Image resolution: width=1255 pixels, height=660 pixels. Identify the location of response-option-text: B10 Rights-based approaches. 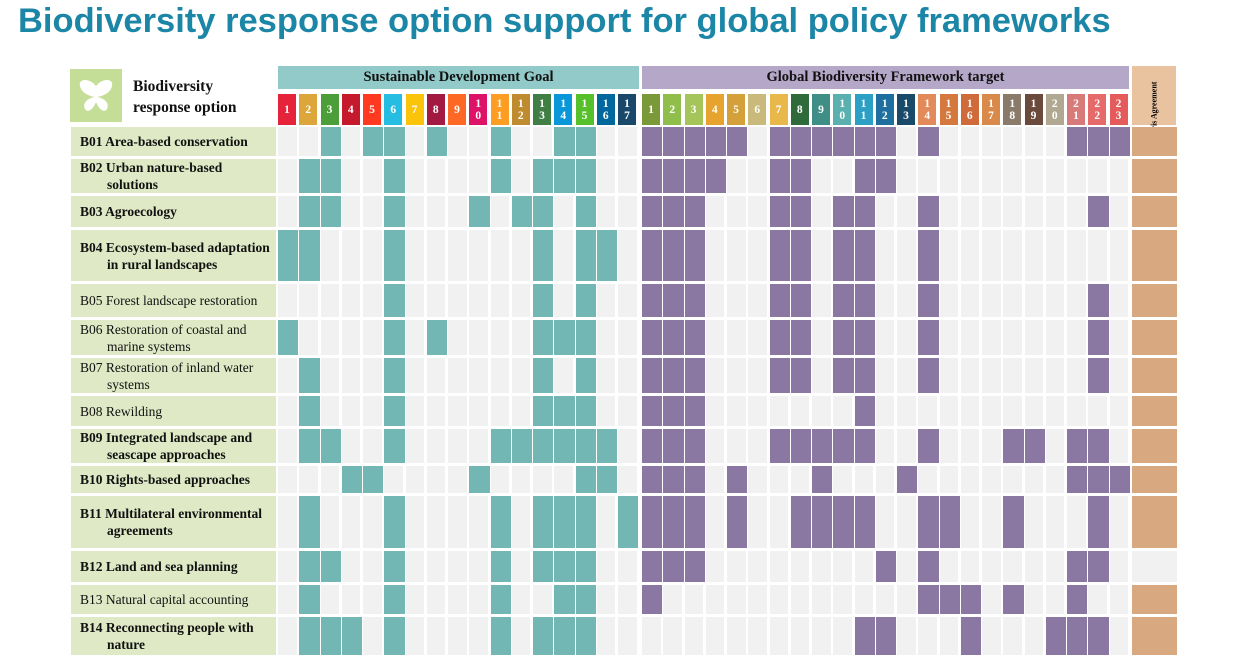
(165, 479).